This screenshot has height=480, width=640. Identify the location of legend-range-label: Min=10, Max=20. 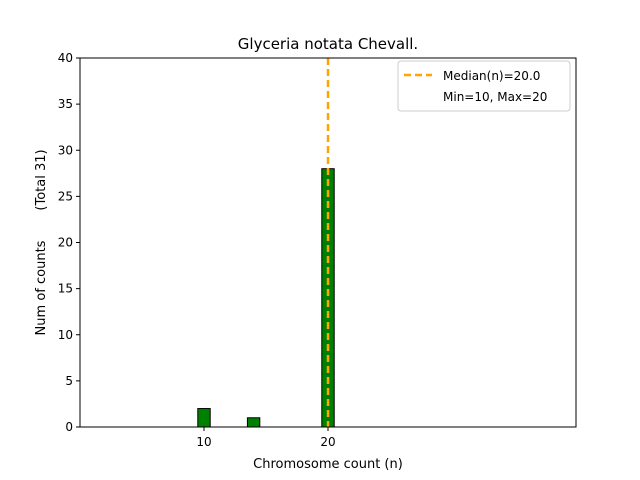
(495, 97).